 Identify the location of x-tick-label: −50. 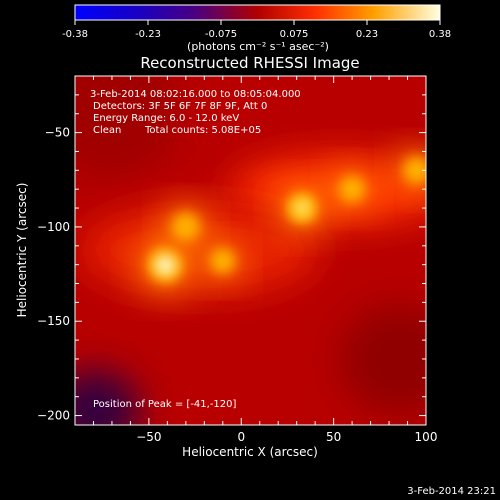
(148, 437).